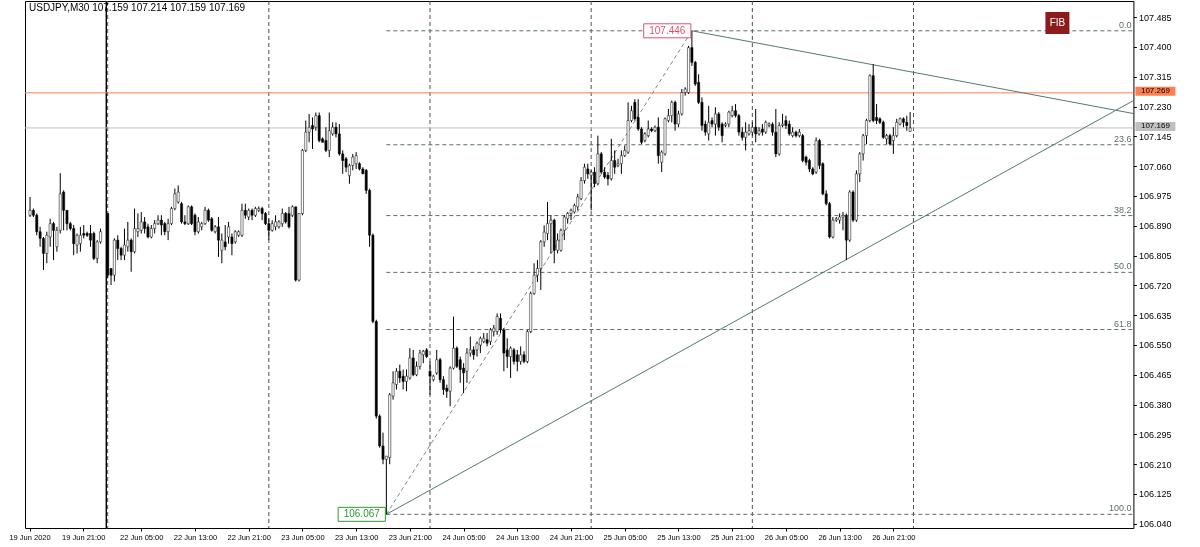  Describe the element at coordinates (1155, 375) in the screenshot. I see `y-tick-label: 106.465` at that location.